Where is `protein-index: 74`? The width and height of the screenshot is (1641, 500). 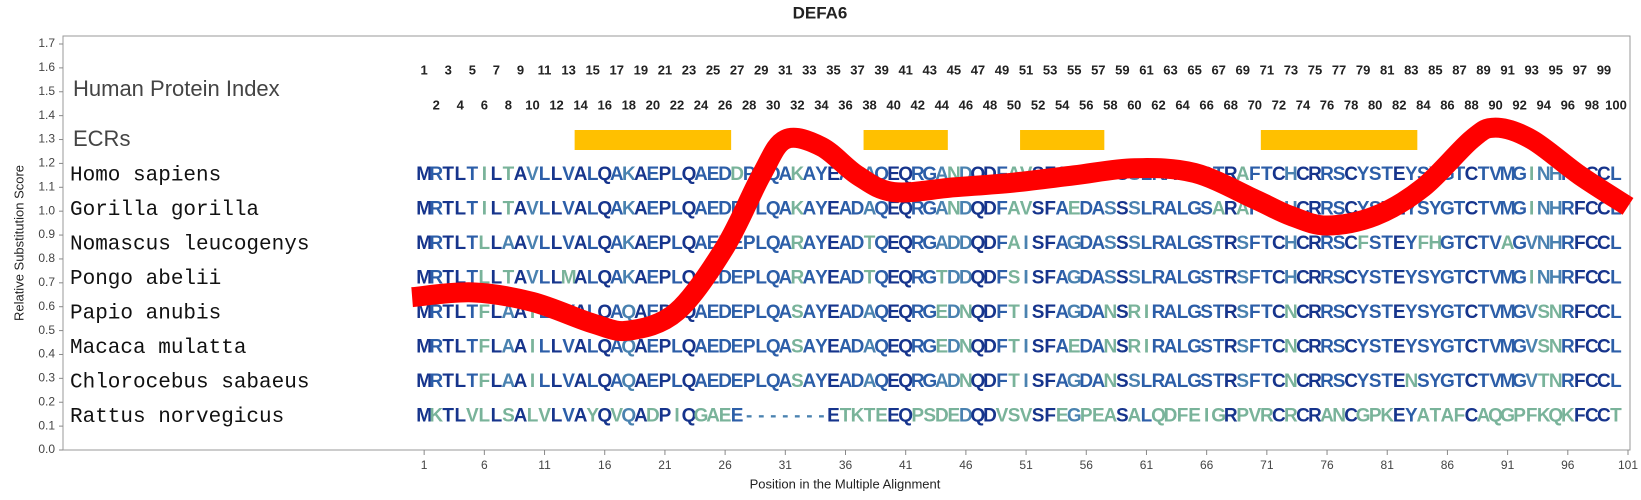
protein-index: 74 is located at coordinates (1303, 104).